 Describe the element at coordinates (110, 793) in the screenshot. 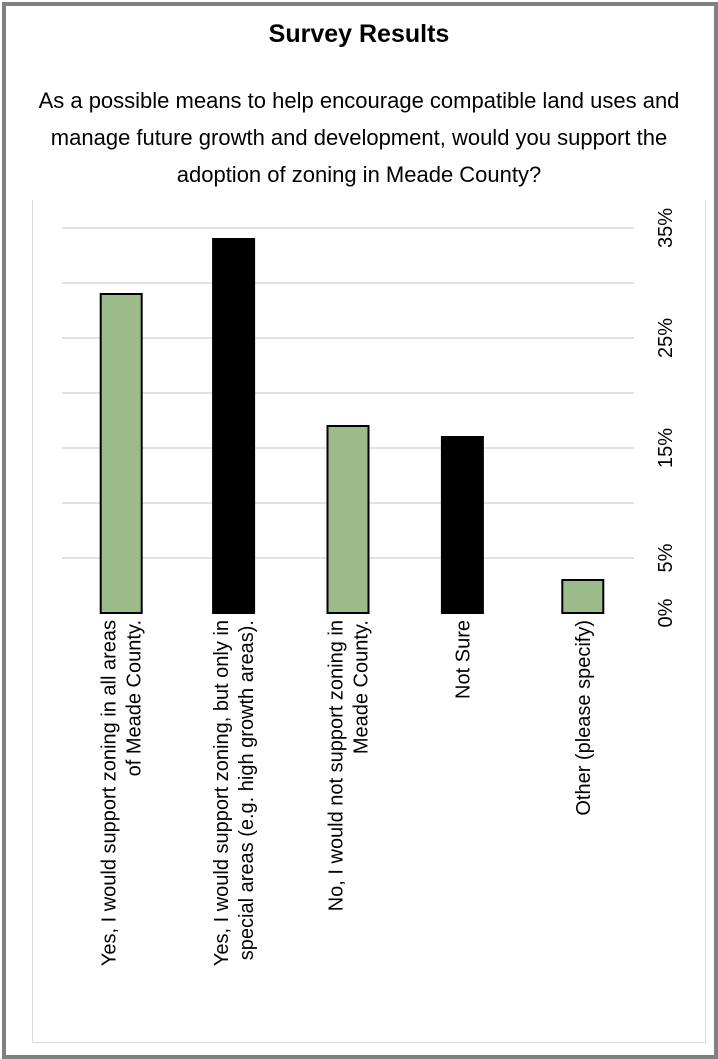

I see `category-label-line: Yes, I would support zoning in all areas` at that location.